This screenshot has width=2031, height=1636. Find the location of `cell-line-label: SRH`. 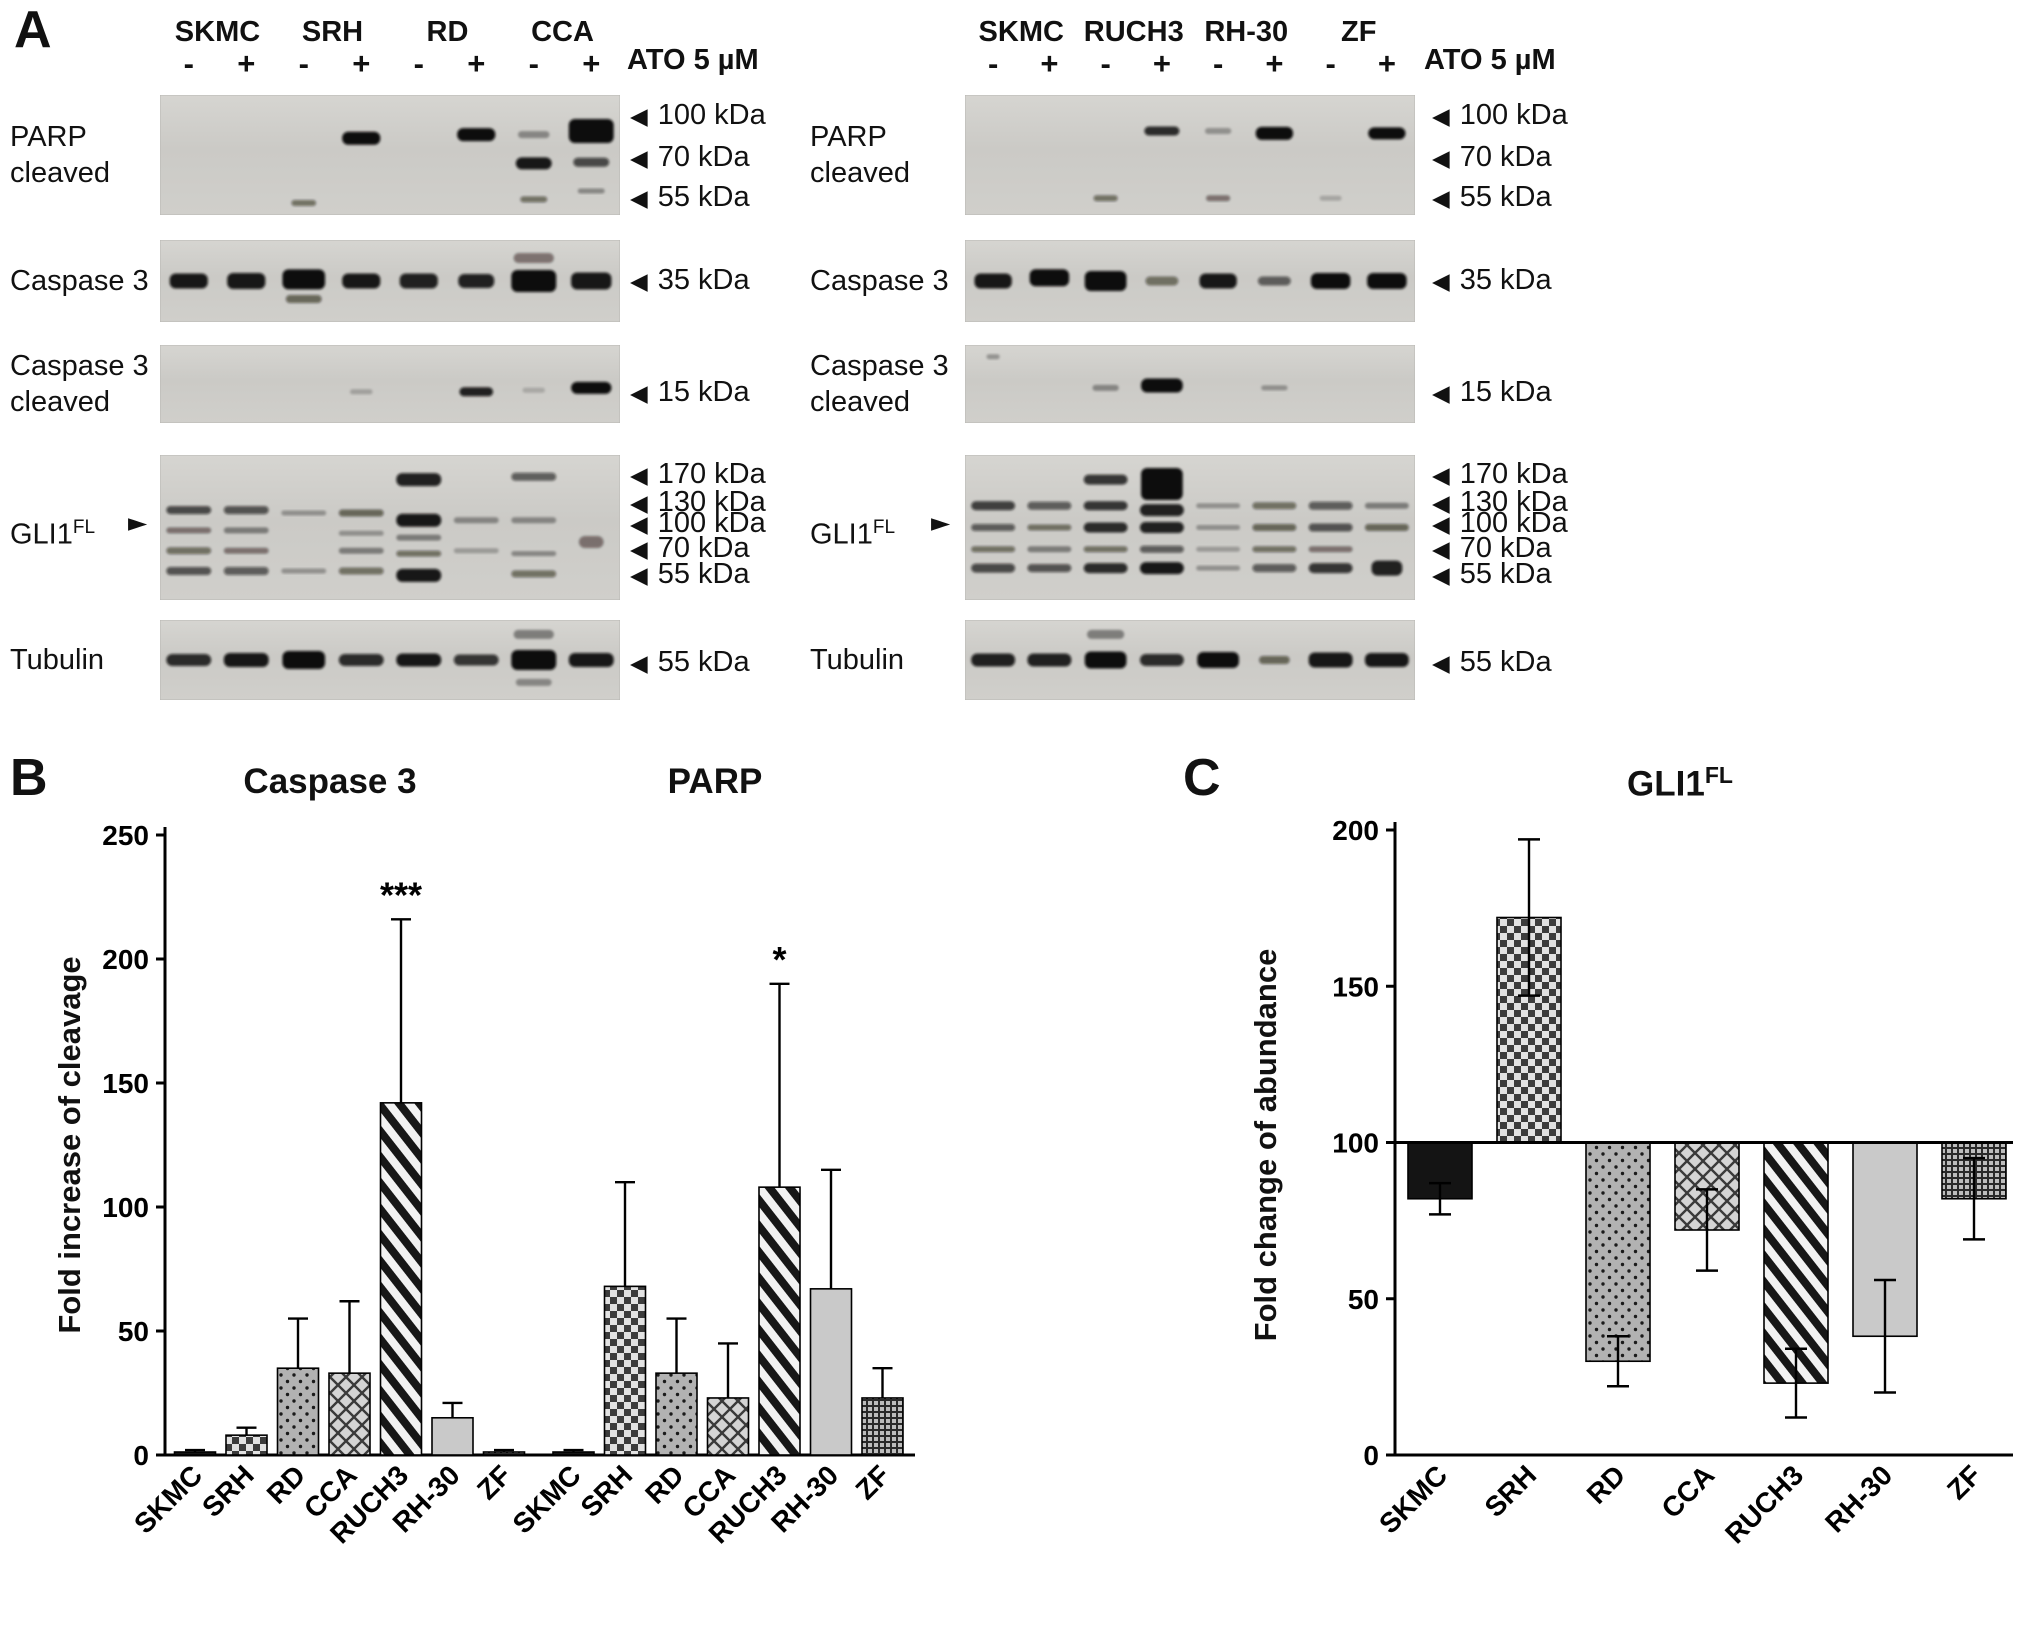

cell-line-label: SRH is located at coordinates (332, 32).